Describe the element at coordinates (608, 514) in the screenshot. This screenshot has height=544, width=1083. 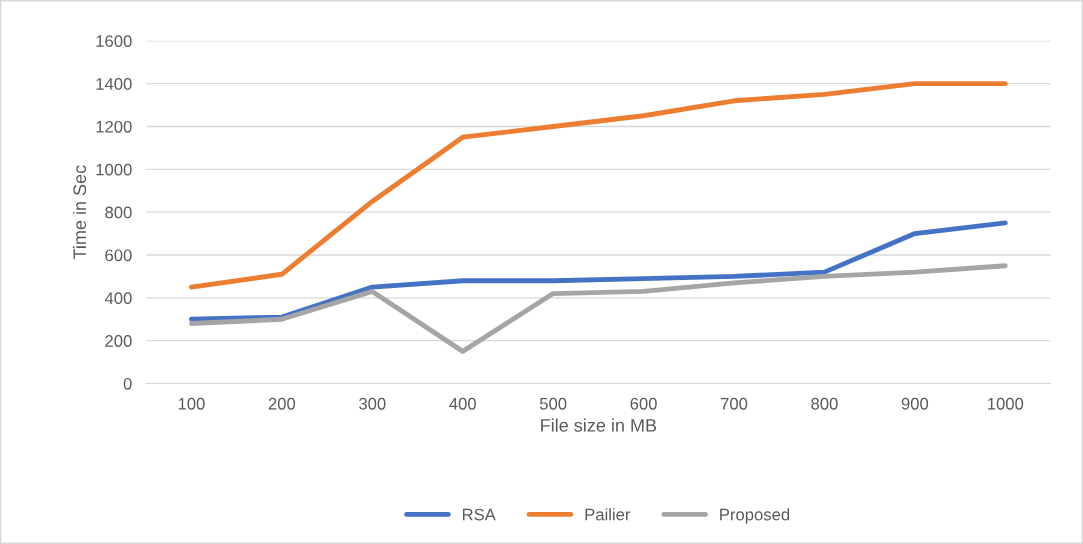
I see `legend-label: Pailier` at that location.